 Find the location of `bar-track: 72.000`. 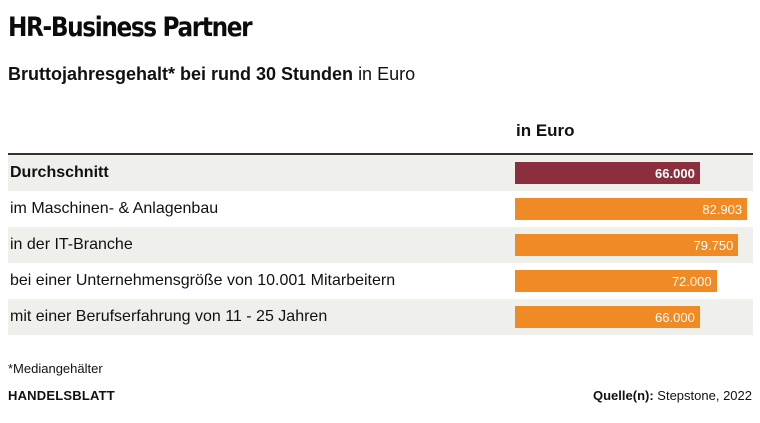

bar-track: 72.000 is located at coordinates (634, 281).